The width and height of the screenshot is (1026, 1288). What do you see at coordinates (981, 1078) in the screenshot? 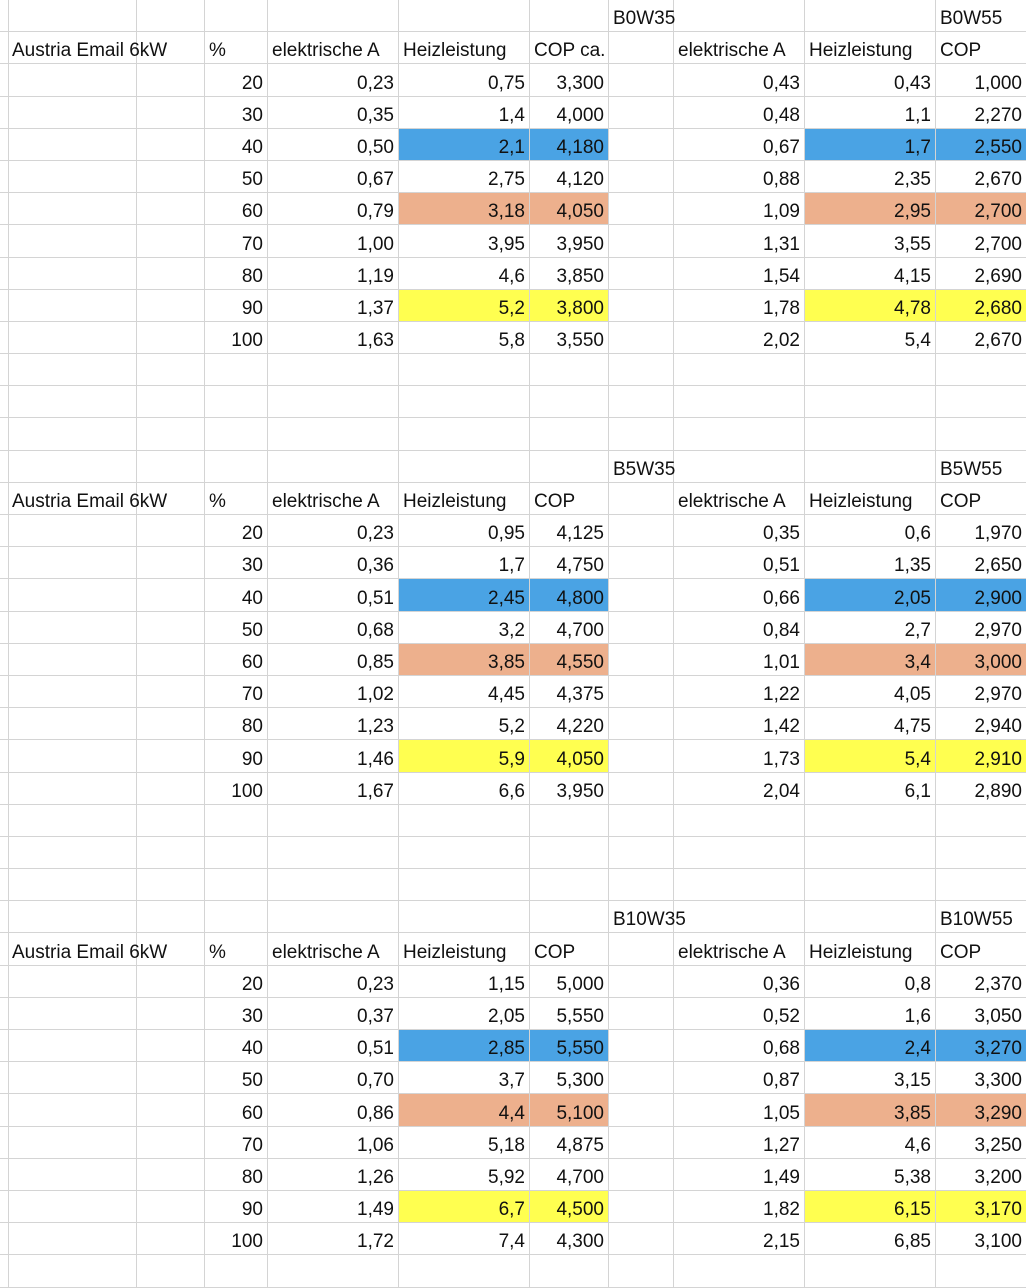
I see `cop-value: 3,300` at bounding box center [981, 1078].